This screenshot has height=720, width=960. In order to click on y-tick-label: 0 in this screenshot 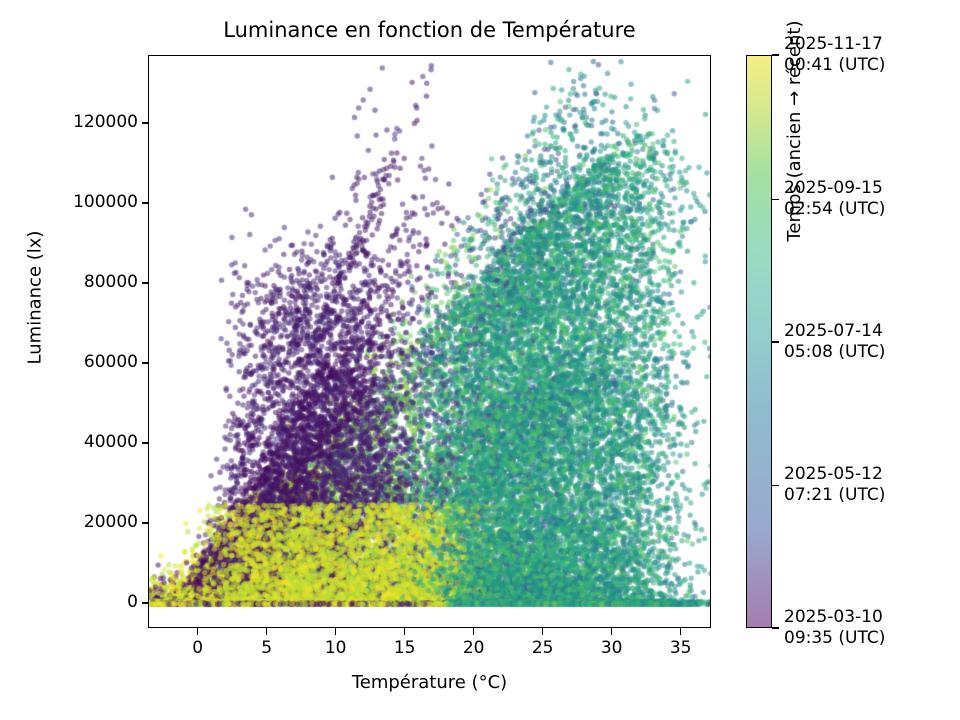, I will do `click(132, 602)`.